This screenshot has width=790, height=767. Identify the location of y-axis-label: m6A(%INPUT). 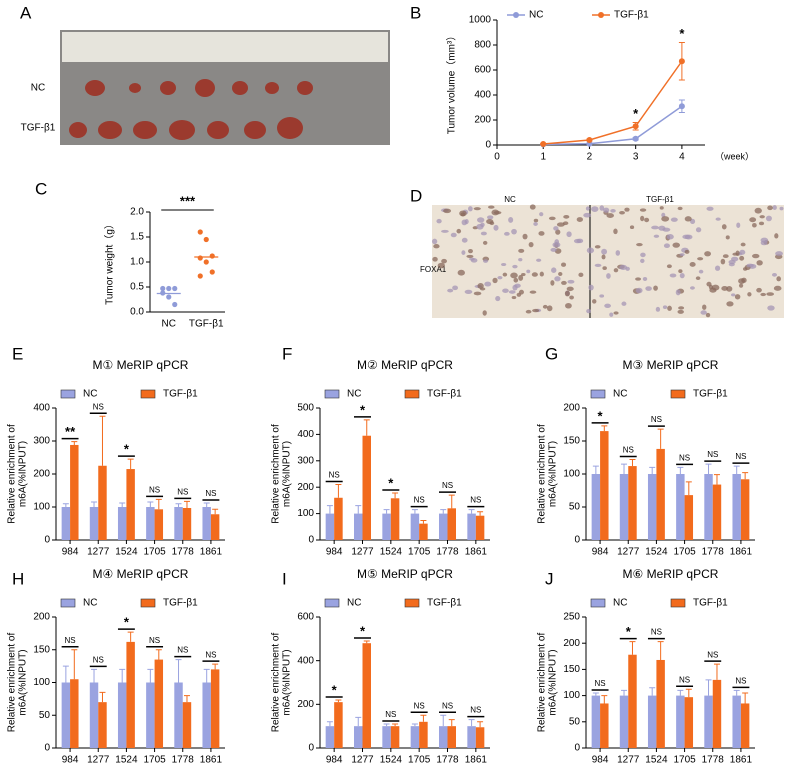
(553, 682).